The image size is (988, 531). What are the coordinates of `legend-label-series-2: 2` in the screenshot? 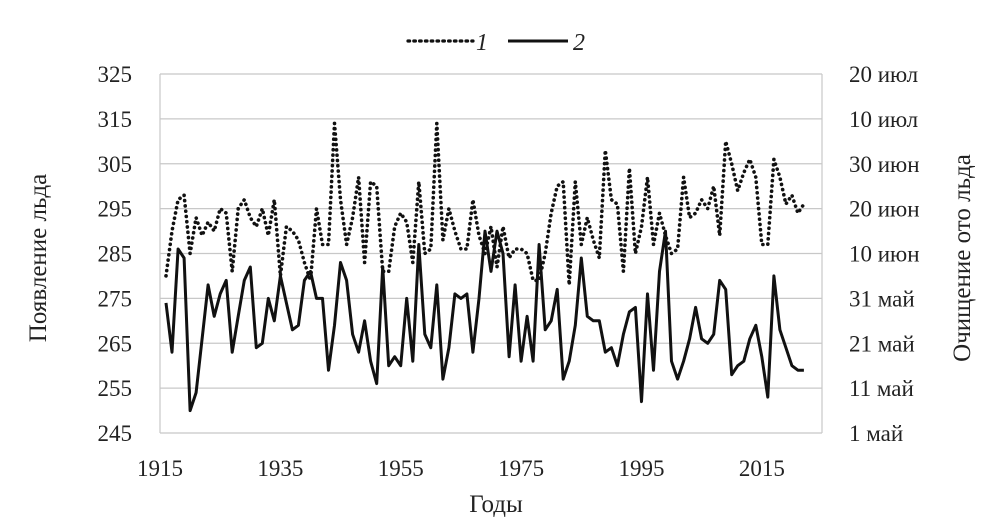 It's located at (579, 43).